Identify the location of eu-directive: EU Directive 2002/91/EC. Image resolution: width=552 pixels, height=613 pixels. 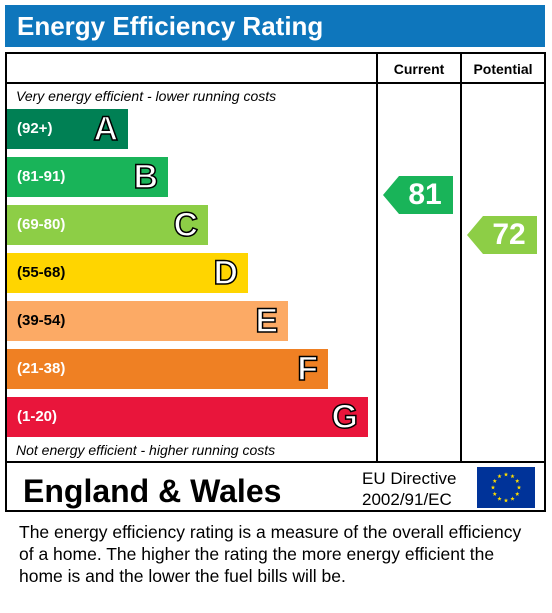
(409, 489).